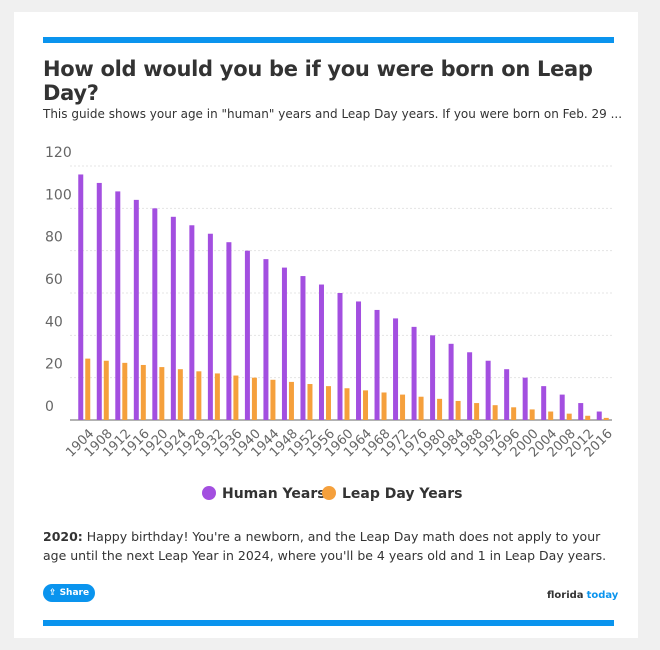 The height and width of the screenshot is (650, 660). I want to click on brand: florida today, so click(582, 595).